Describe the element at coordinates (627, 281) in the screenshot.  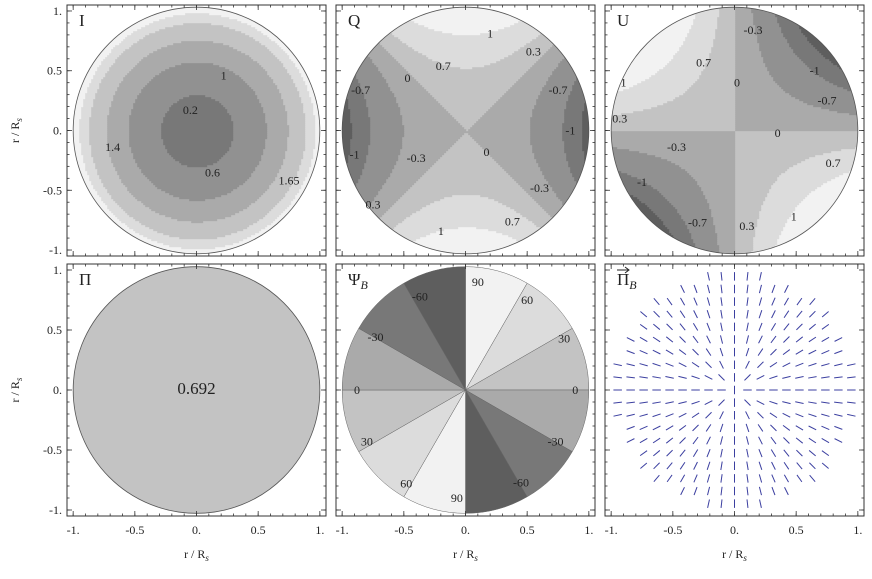
I see `svg-text: ΠB` at that location.